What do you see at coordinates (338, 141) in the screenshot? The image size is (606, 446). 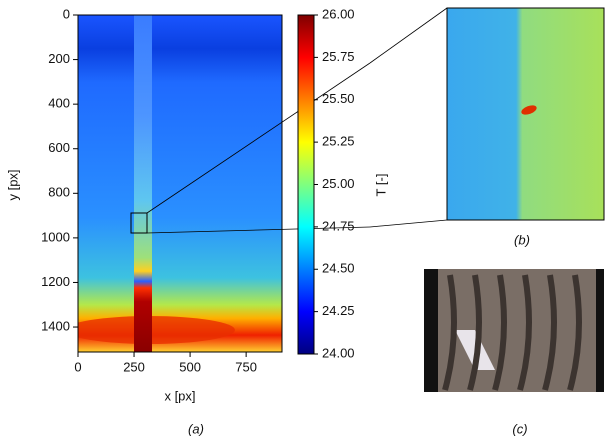 I see `colorbar-tick-label: 25.25` at bounding box center [338, 141].